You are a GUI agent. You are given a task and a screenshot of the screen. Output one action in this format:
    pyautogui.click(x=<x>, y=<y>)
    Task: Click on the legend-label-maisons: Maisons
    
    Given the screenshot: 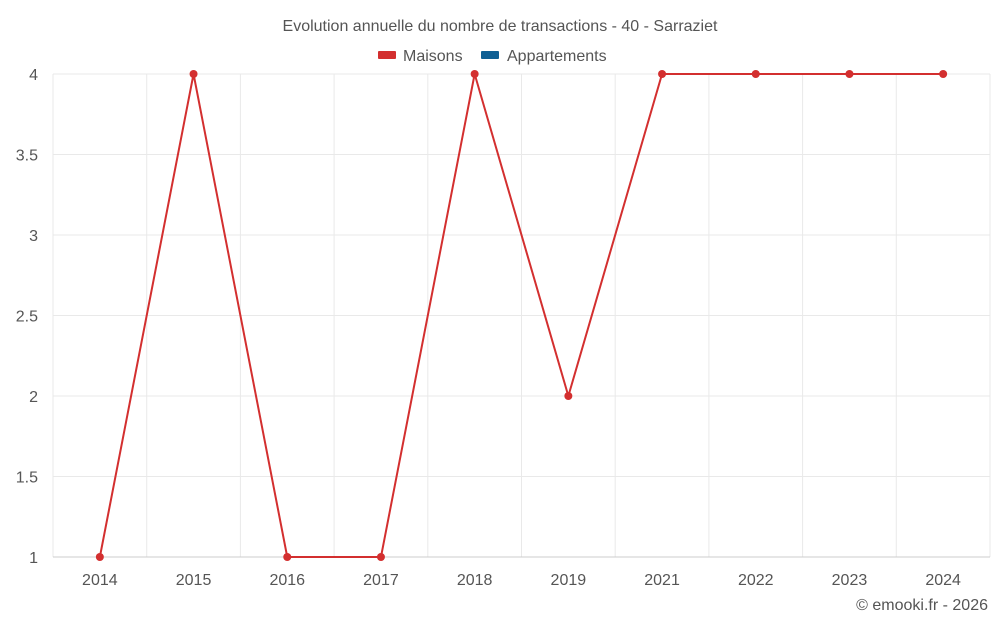 What is the action you would take?
    pyautogui.click(x=433, y=56)
    